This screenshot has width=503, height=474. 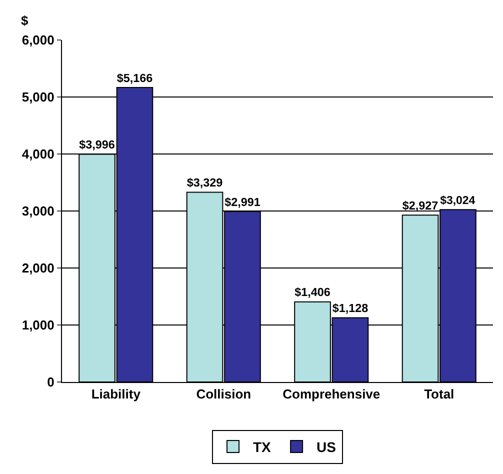 I want to click on data-label: $2,991, so click(x=242, y=202).